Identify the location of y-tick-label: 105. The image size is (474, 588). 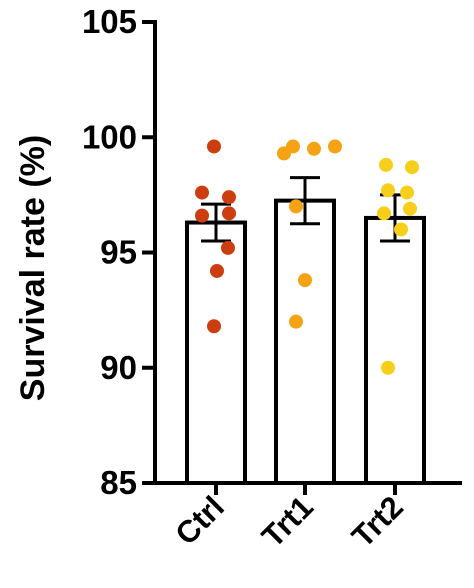
(109, 21).